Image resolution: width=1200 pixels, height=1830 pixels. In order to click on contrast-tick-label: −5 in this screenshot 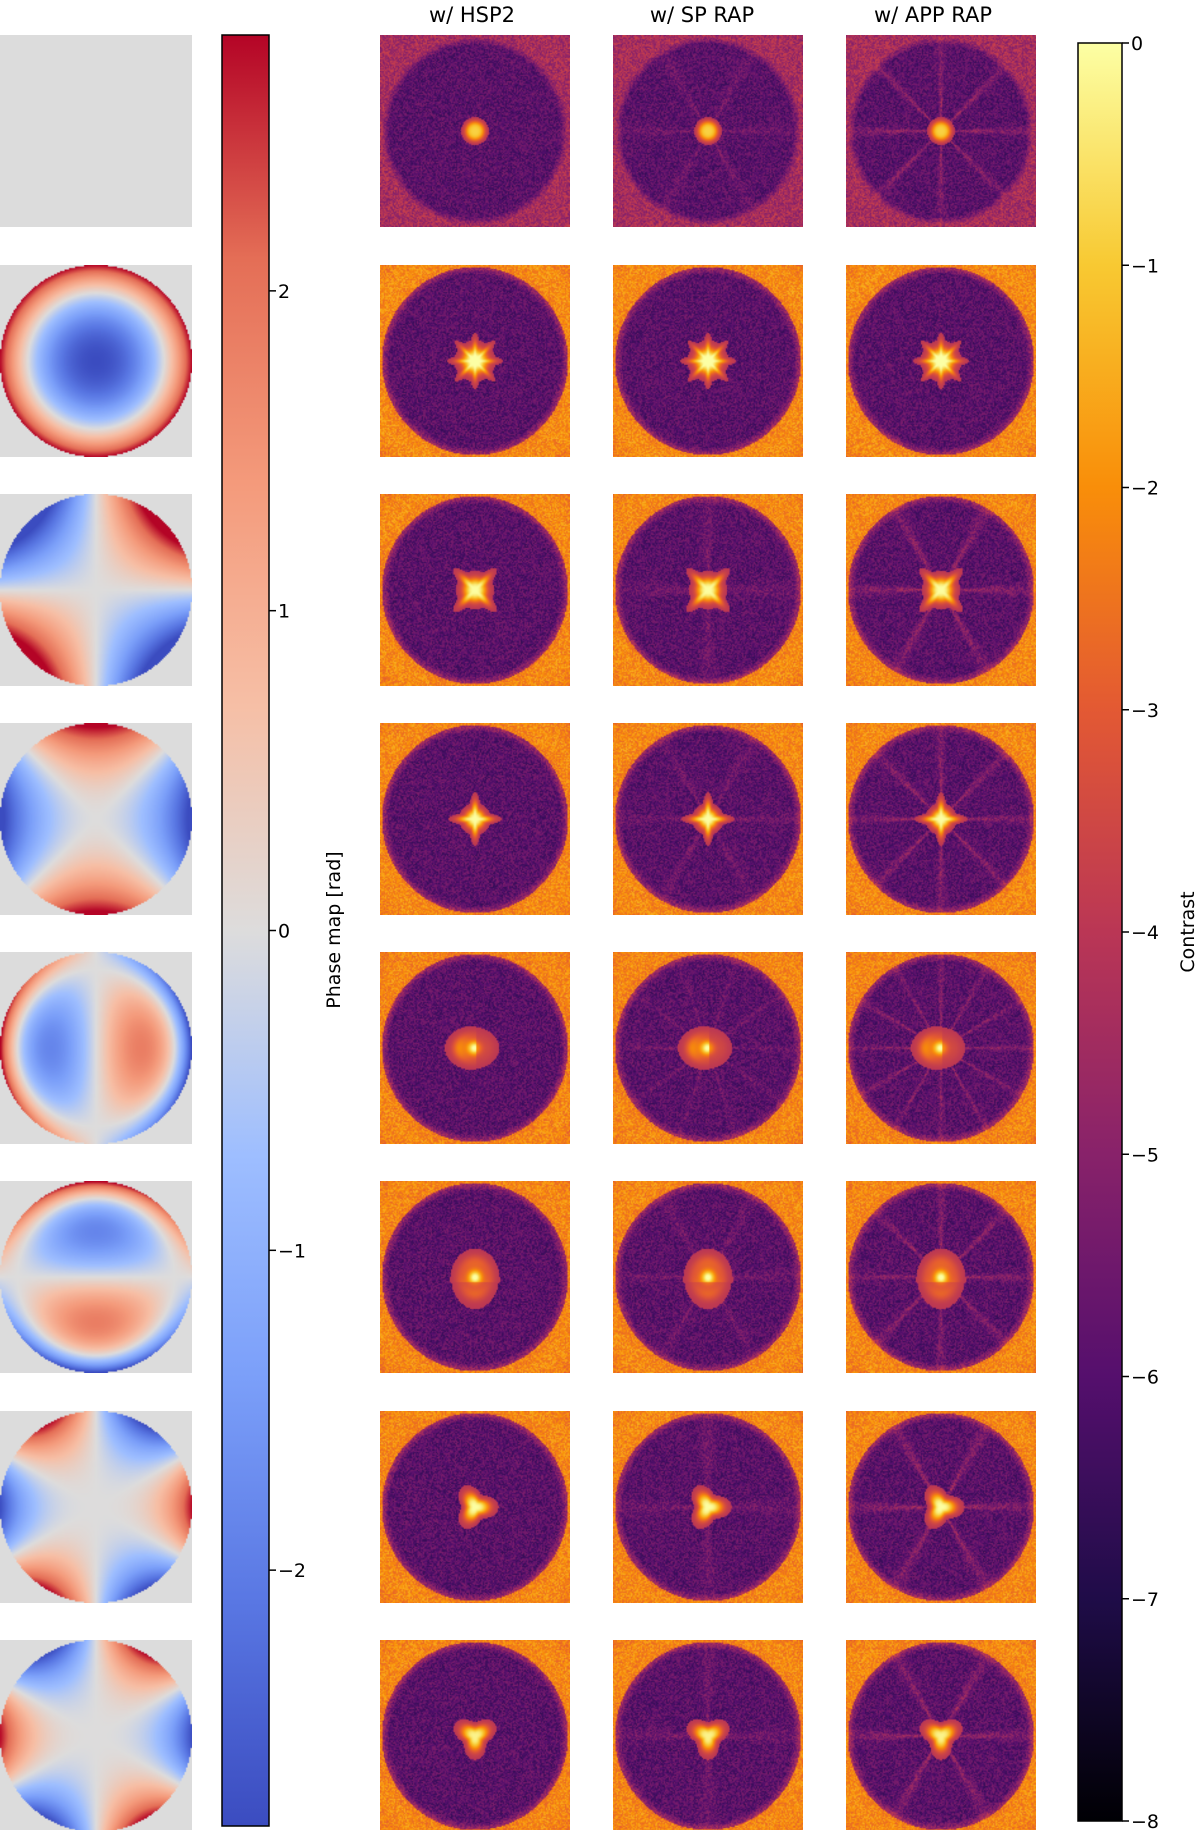, I will do `click(1145, 1155)`.